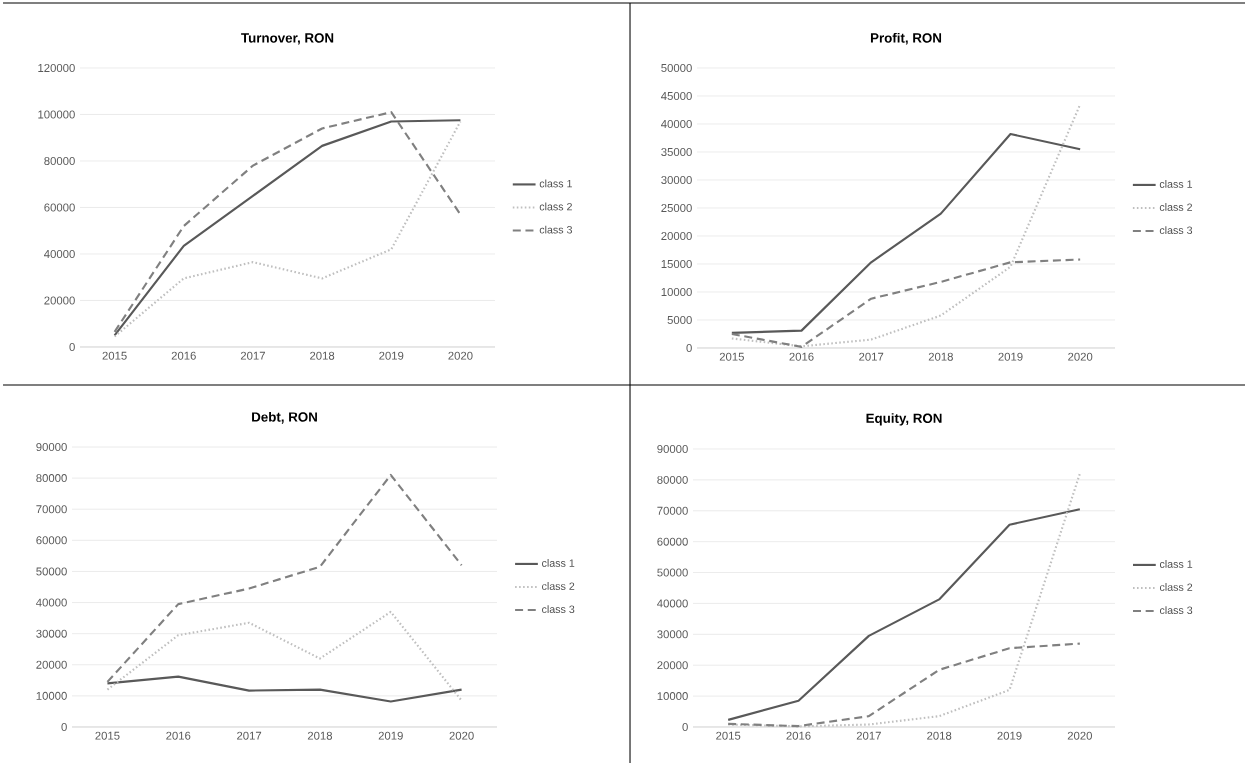 This screenshot has width=1248, height=763. Describe the element at coordinates (904, 419) in the screenshot. I see `chart-title: Equity, RON` at that location.